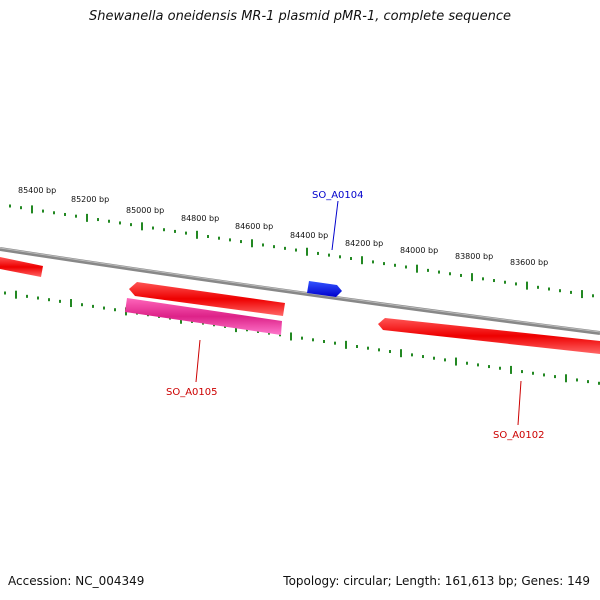  Describe the element at coordinates (207, 299) in the screenshot. I see `gene-forward-so_a0105-upper` at that location.